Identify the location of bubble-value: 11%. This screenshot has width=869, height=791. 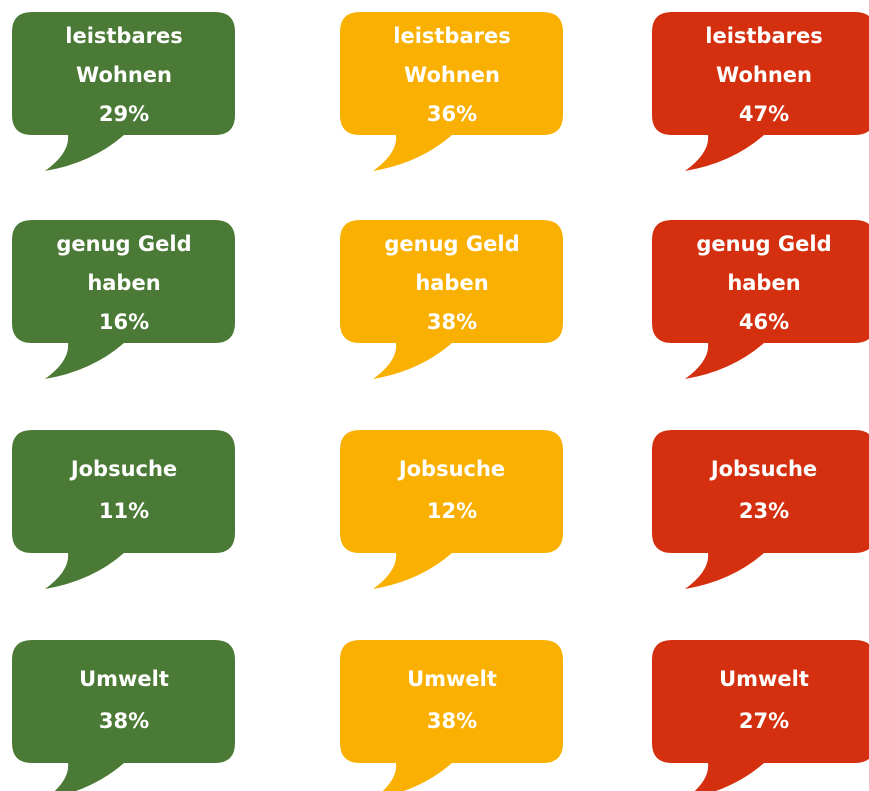
(124, 511).